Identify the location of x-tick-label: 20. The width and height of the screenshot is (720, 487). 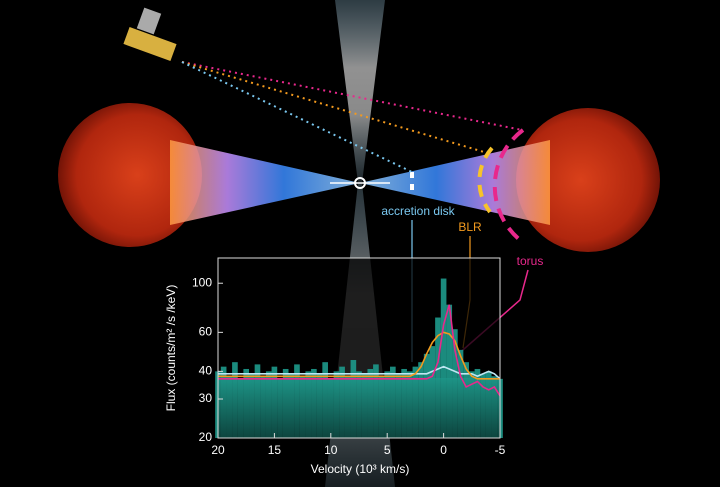
(218, 450).